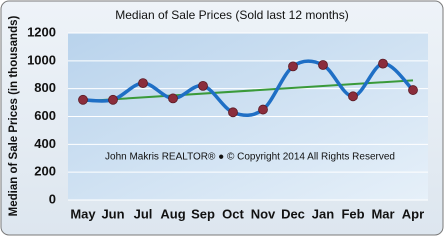 This screenshot has height=240, width=444. What do you see at coordinates (45, 171) in the screenshot?
I see `y-tick-label: 200` at bounding box center [45, 171].